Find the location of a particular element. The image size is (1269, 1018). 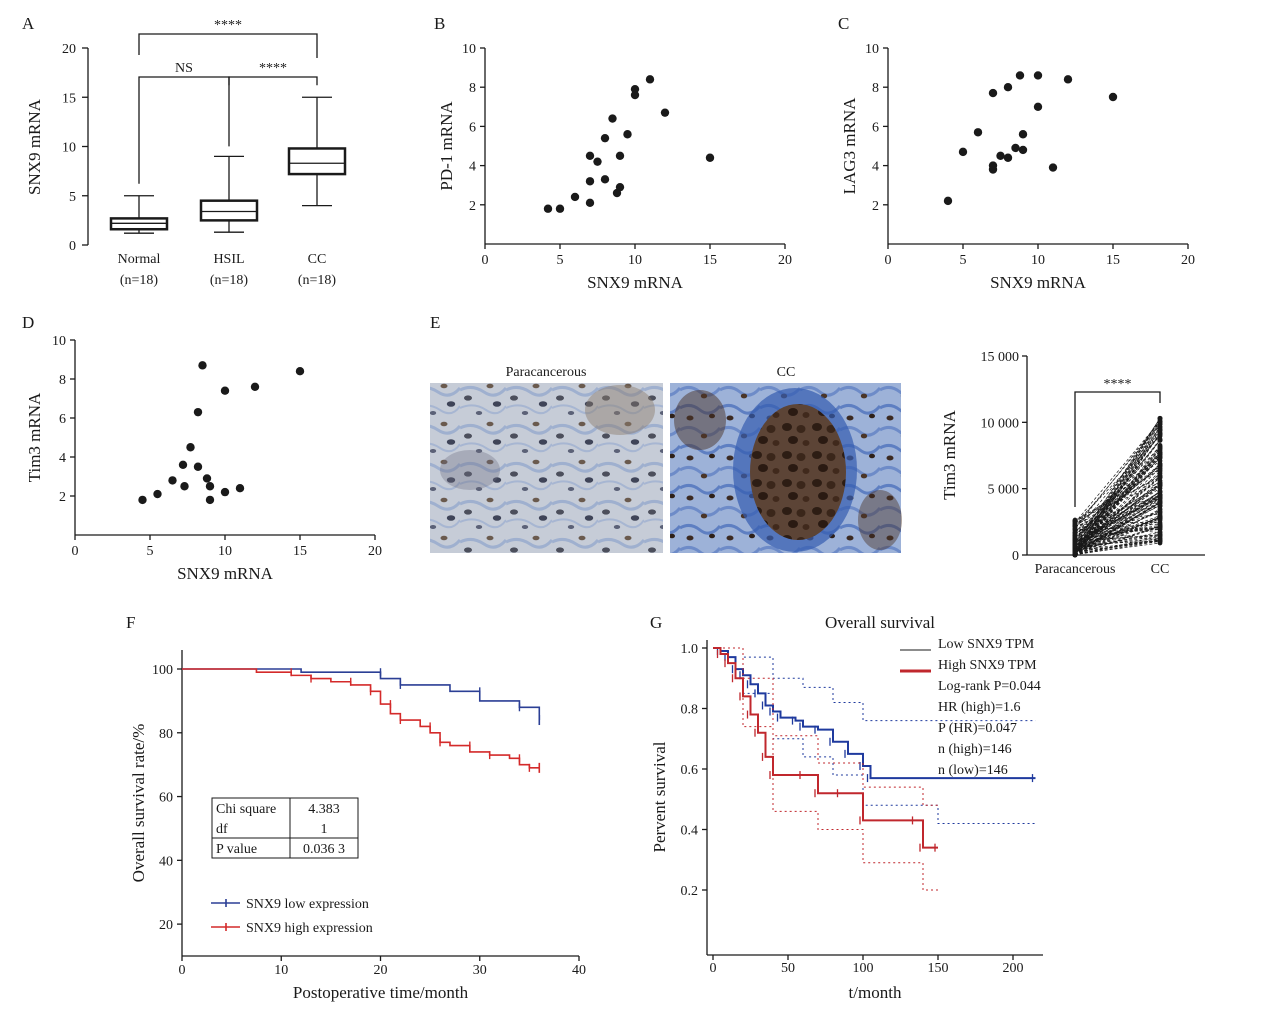

y-axis-label: PD-1 mRNA is located at coordinates (446, 146).